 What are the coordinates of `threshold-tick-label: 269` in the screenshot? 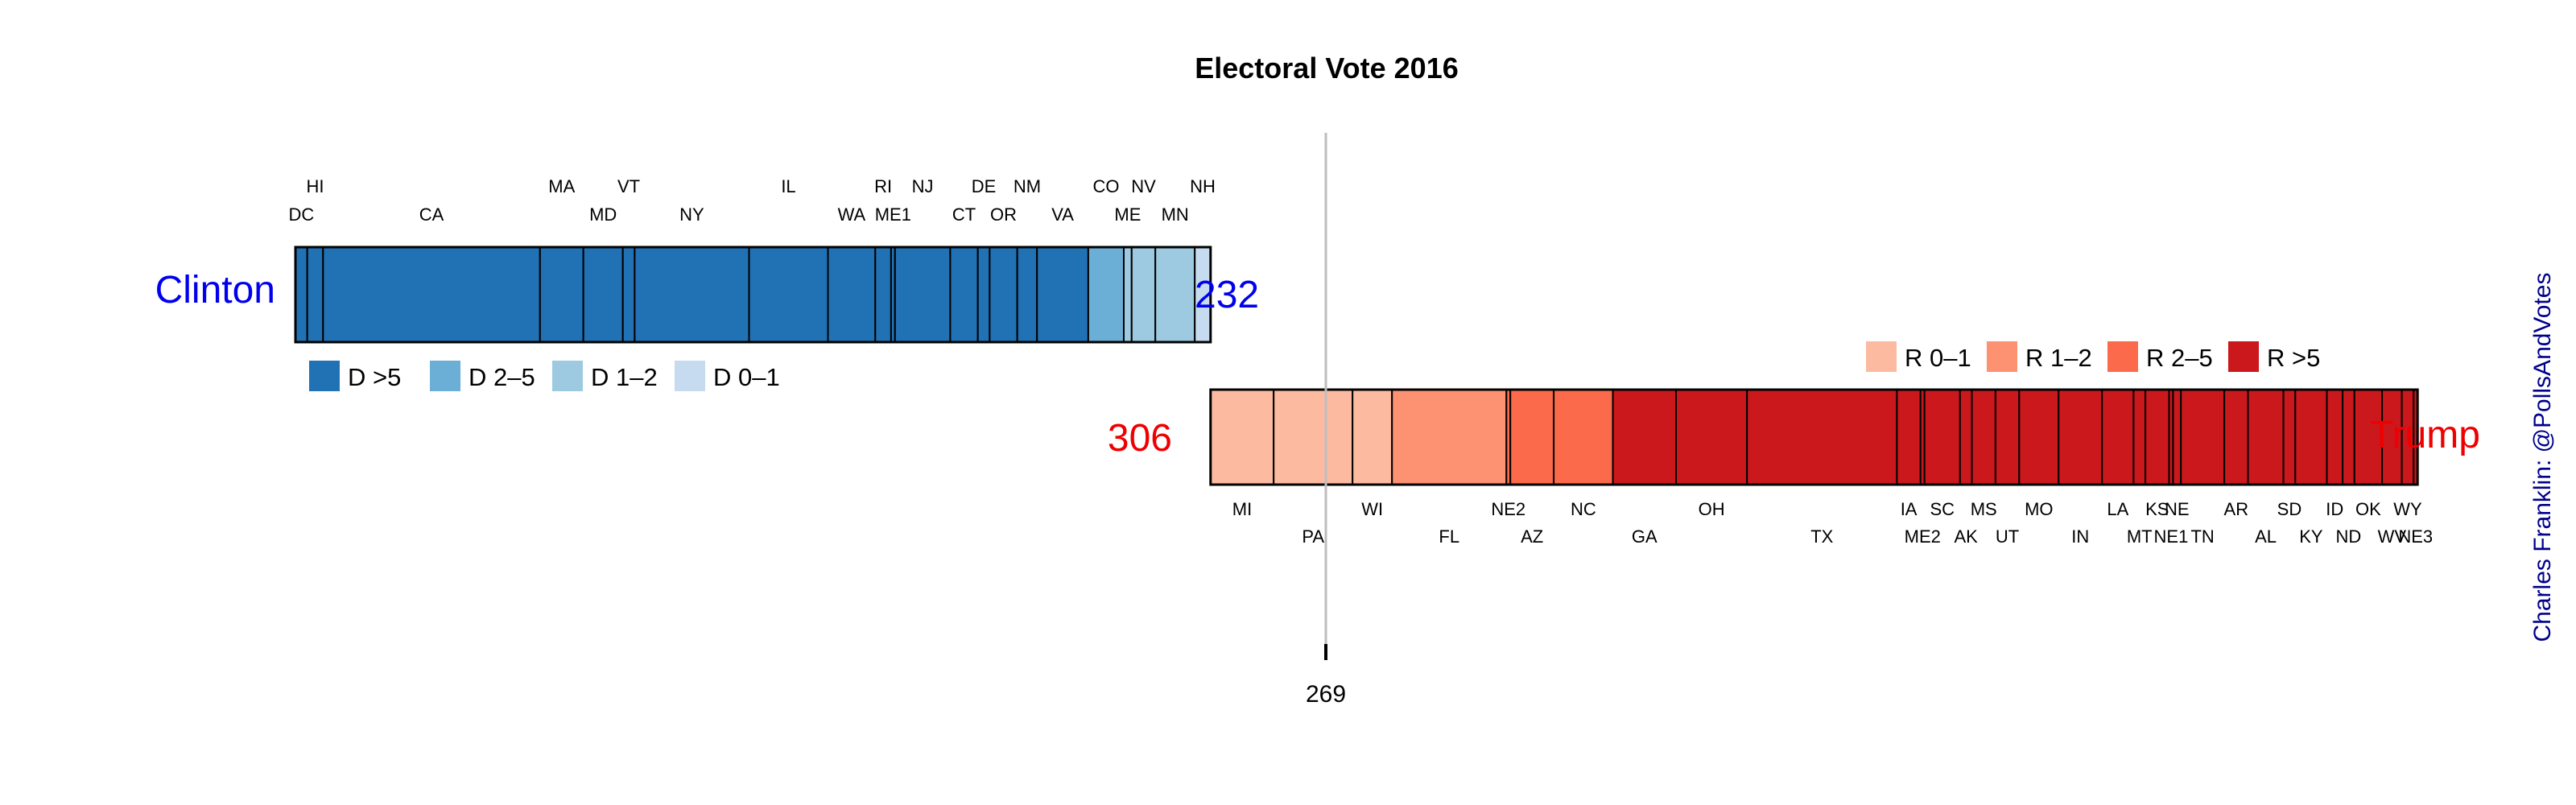 It's located at (1326, 694).